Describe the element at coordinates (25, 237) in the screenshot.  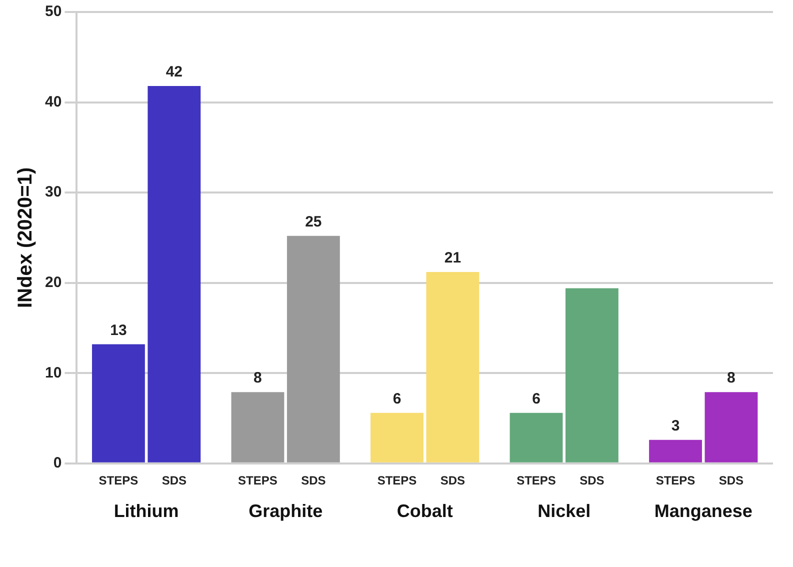
I see `y-axis-title: INdex (2020=1)` at that location.